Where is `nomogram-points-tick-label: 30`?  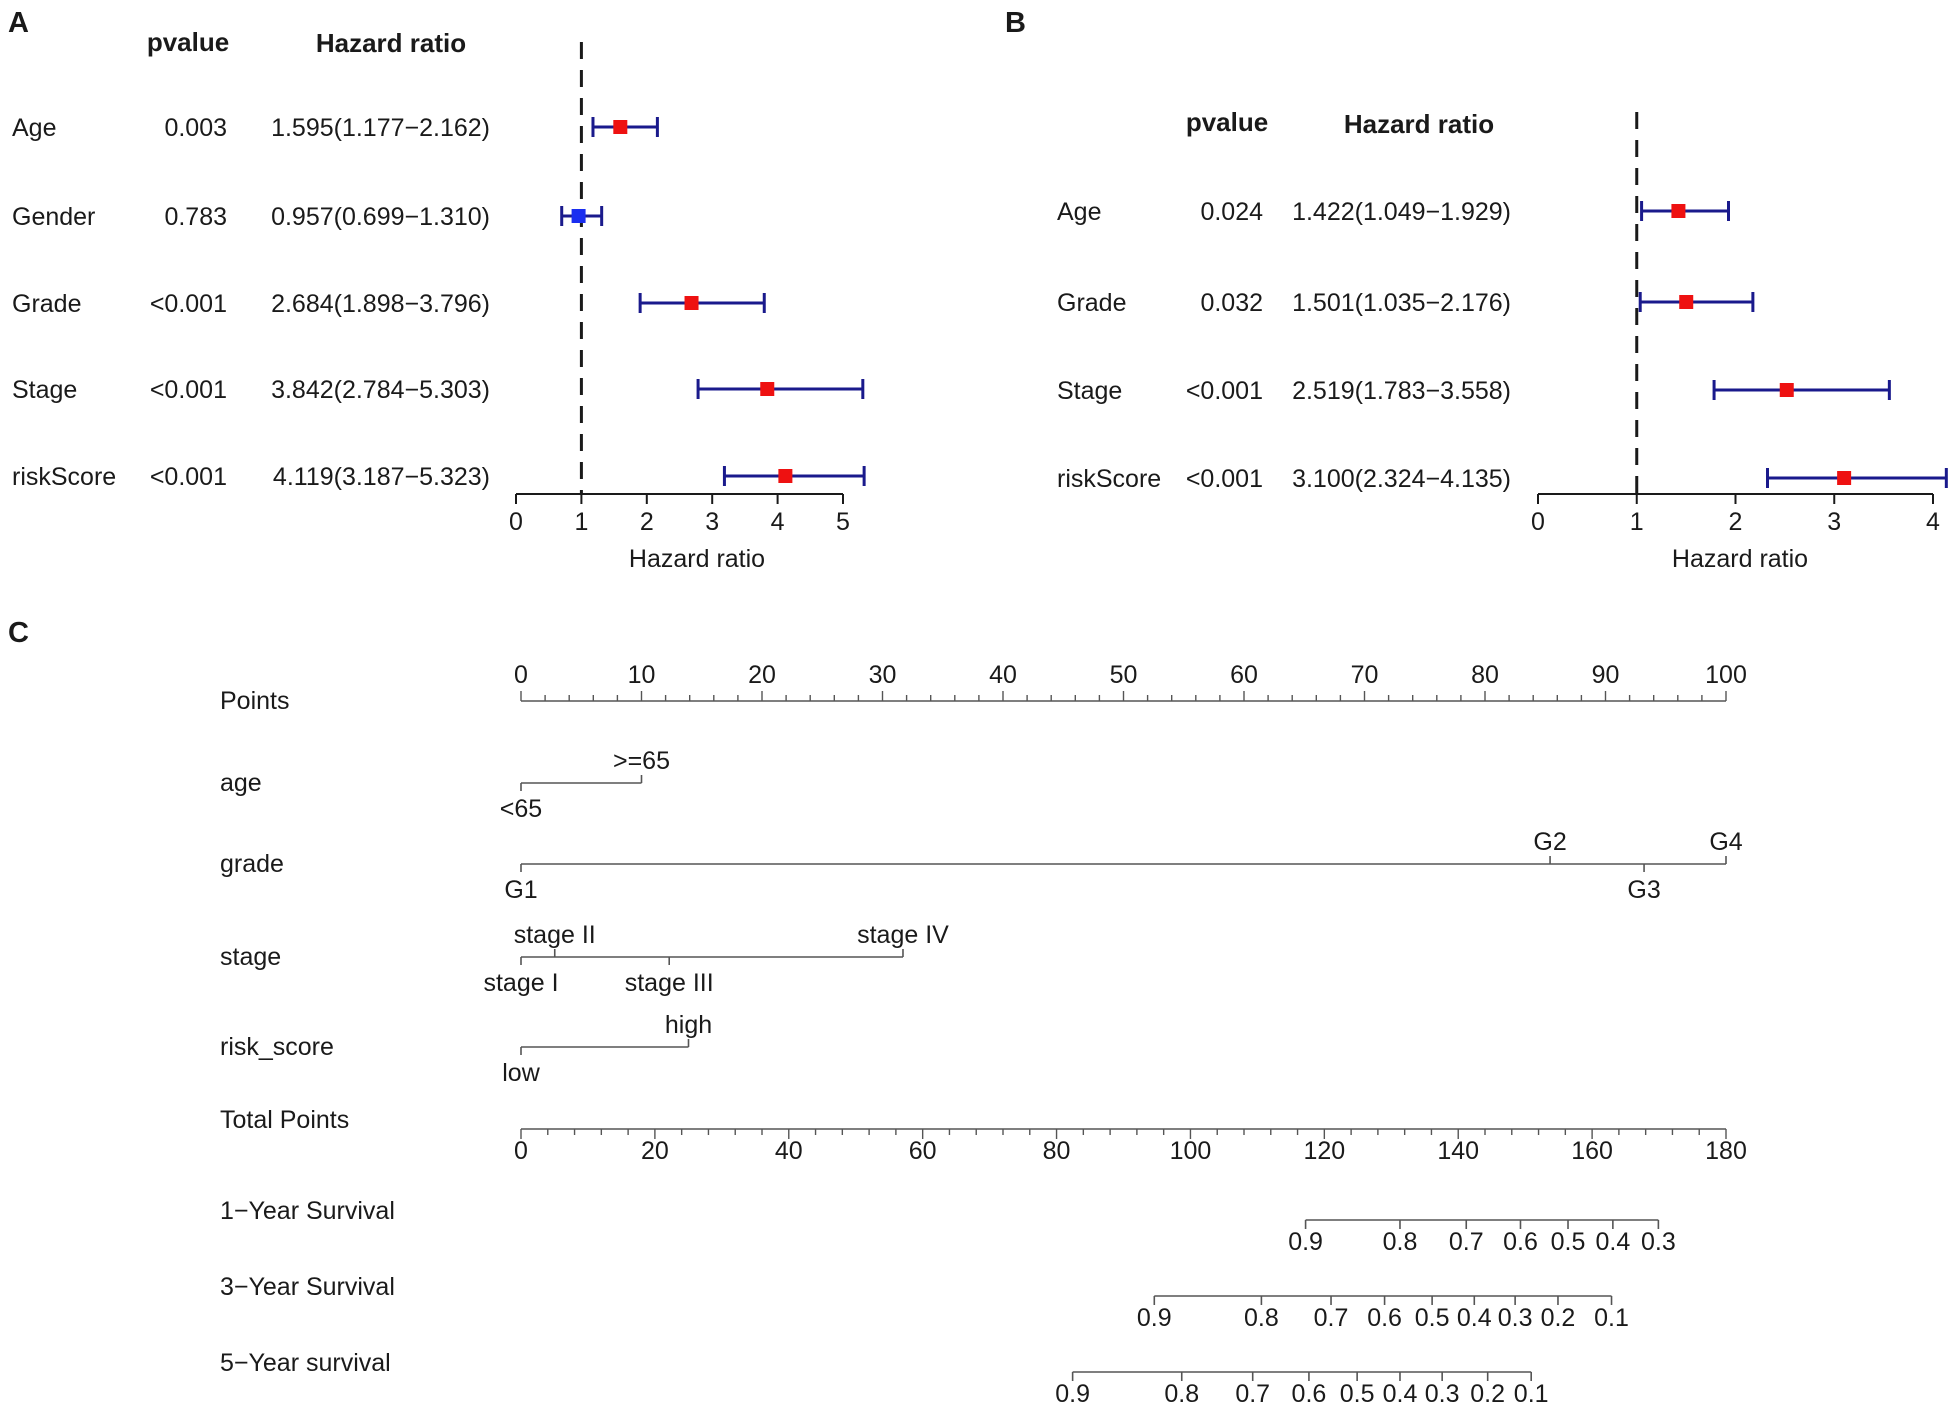 nomogram-points-tick-label: 30 is located at coordinates (883, 675).